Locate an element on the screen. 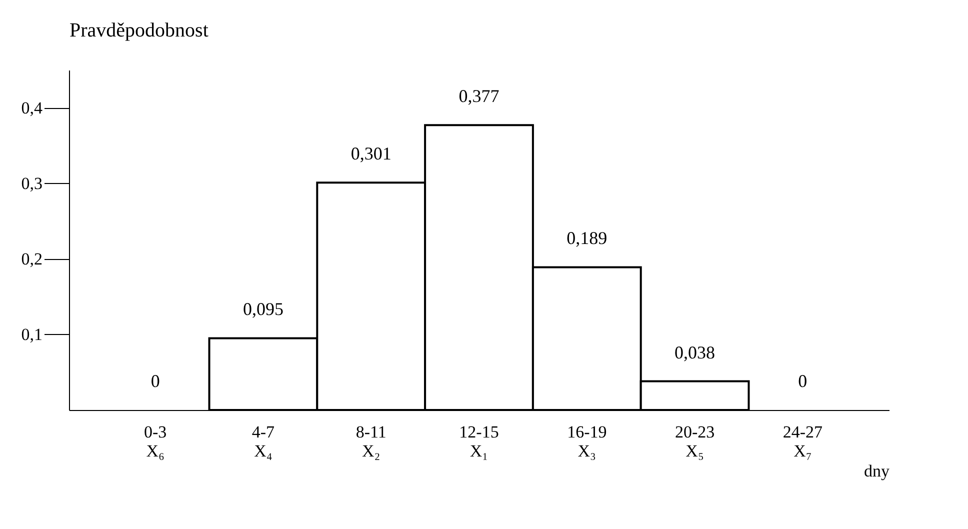 This screenshot has width=968, height=529. x-tick-label: 4-7 X₄ is located at coordinates (264, 441).